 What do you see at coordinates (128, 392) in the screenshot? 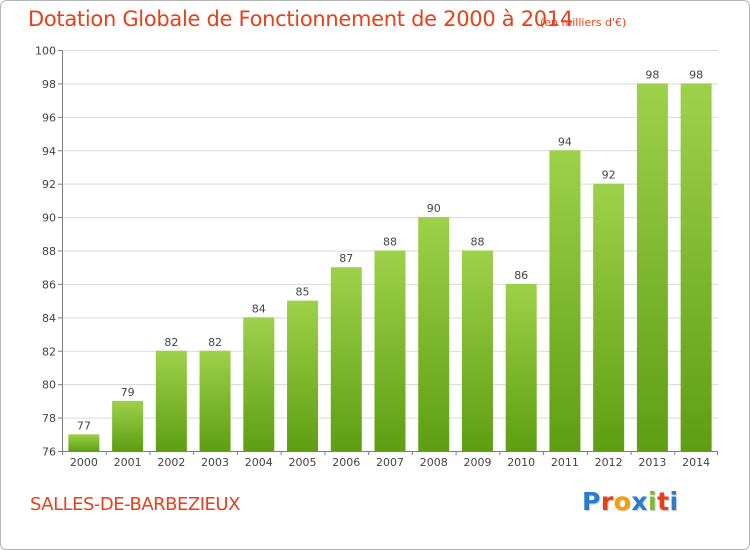
I see `data-label: 79` at bounding box center [128, 392].